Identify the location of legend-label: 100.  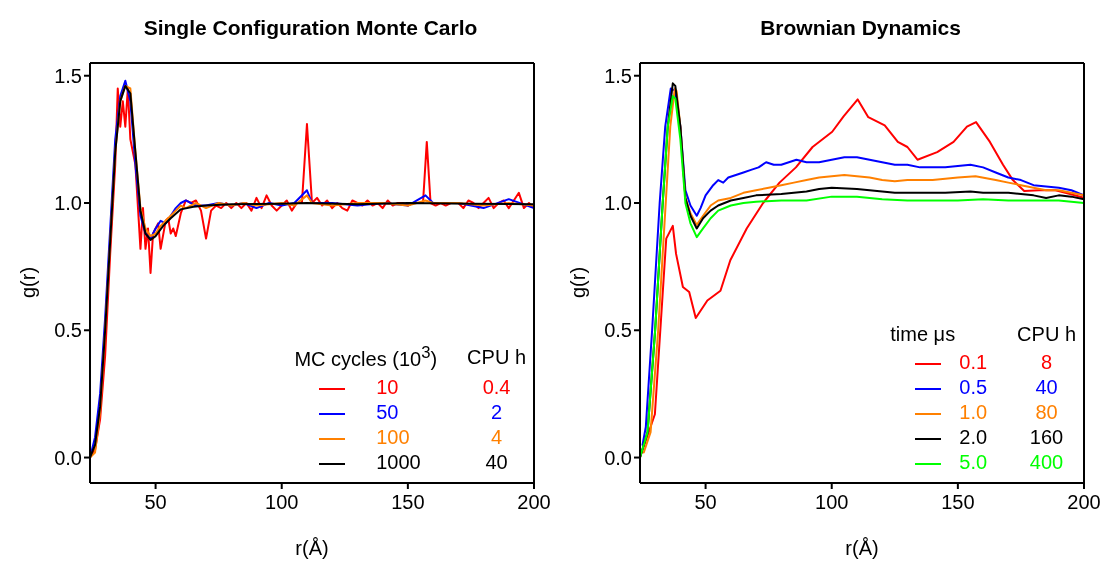
(393, 437).